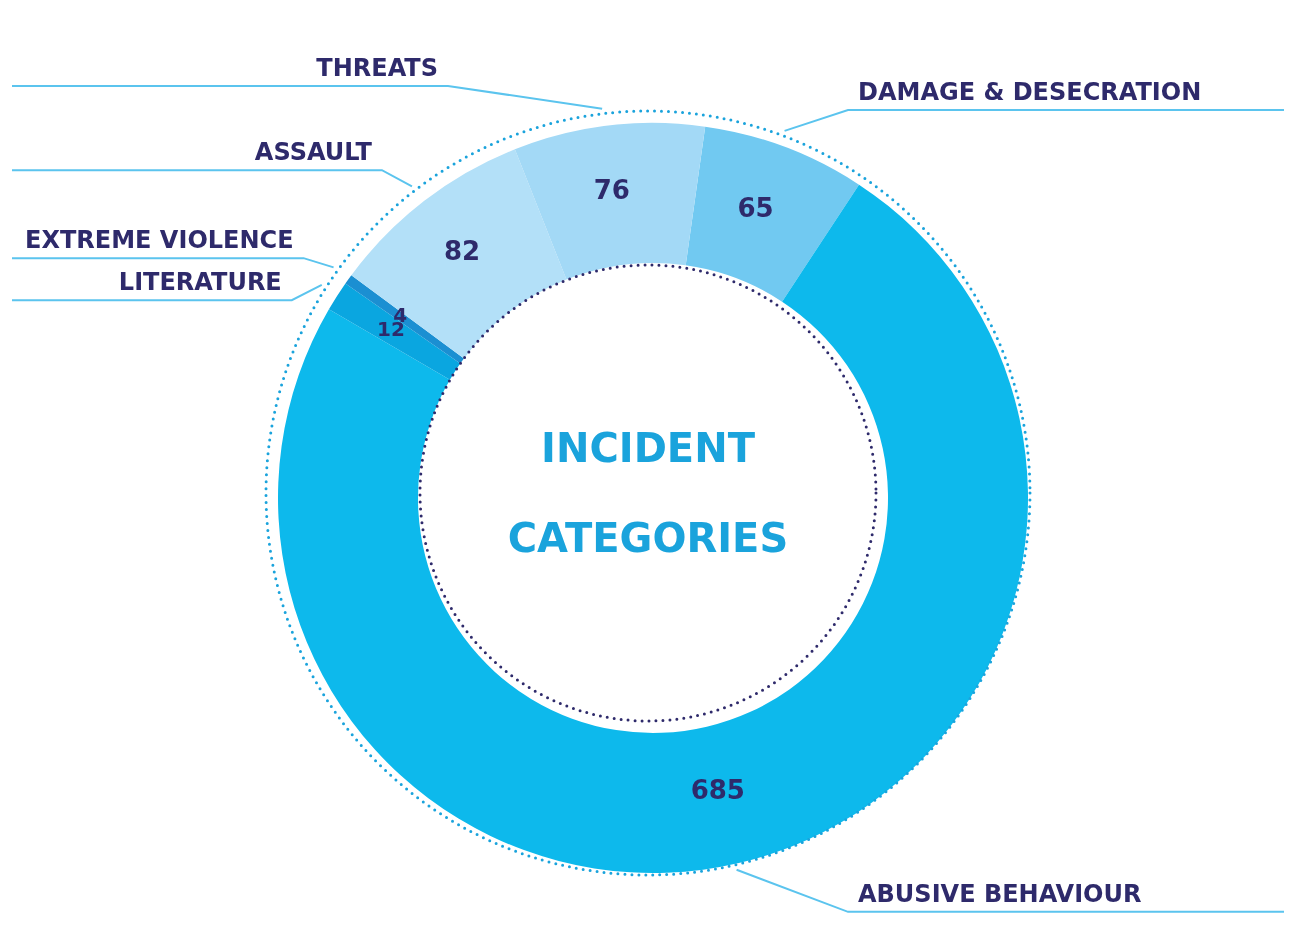 This screenshot has width=1296, height=948. What do you see at coordinates (200, 282) in the screenshot?
I see `slice-label: LITERATURE` at bounding box center [200, 282].